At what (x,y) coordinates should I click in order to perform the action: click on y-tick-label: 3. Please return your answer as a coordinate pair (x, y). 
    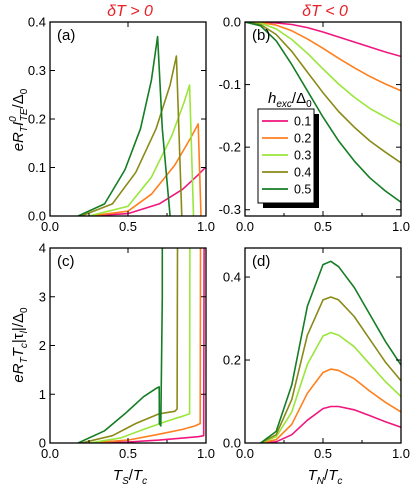
    Looking at the image, I should click on (42, 296).